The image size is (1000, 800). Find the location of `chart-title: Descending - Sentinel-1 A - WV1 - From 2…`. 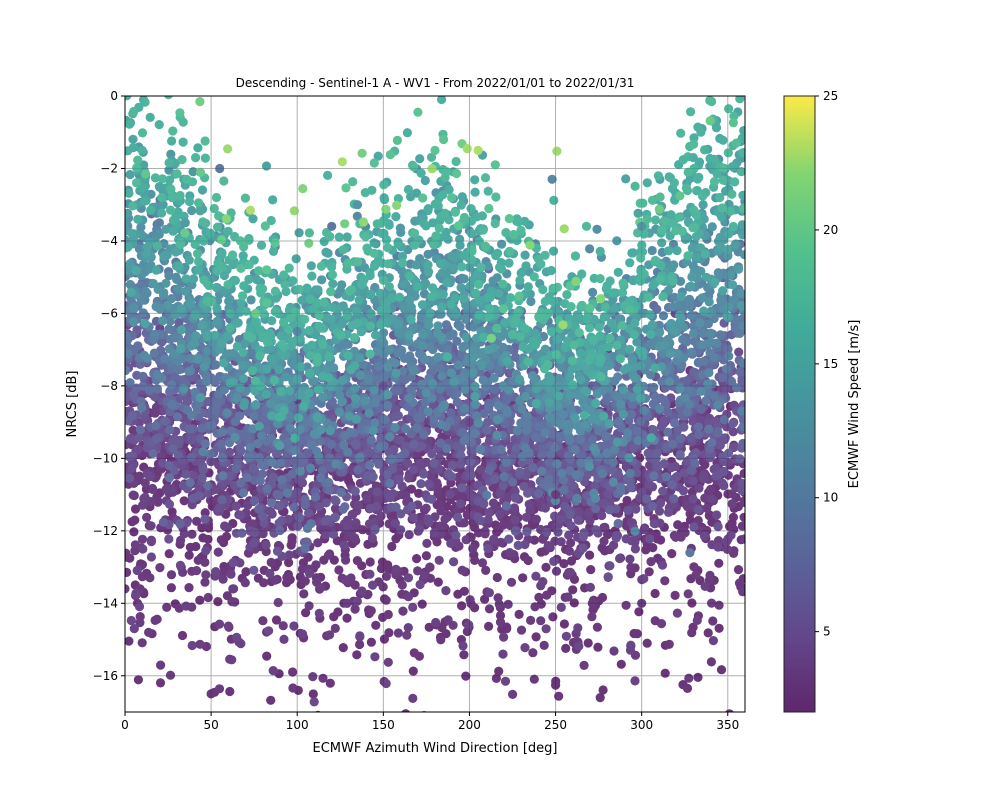

chart-title: Descending - Sentinel-1 A - WV1 - From 2… is located at coordinates (435, 83).